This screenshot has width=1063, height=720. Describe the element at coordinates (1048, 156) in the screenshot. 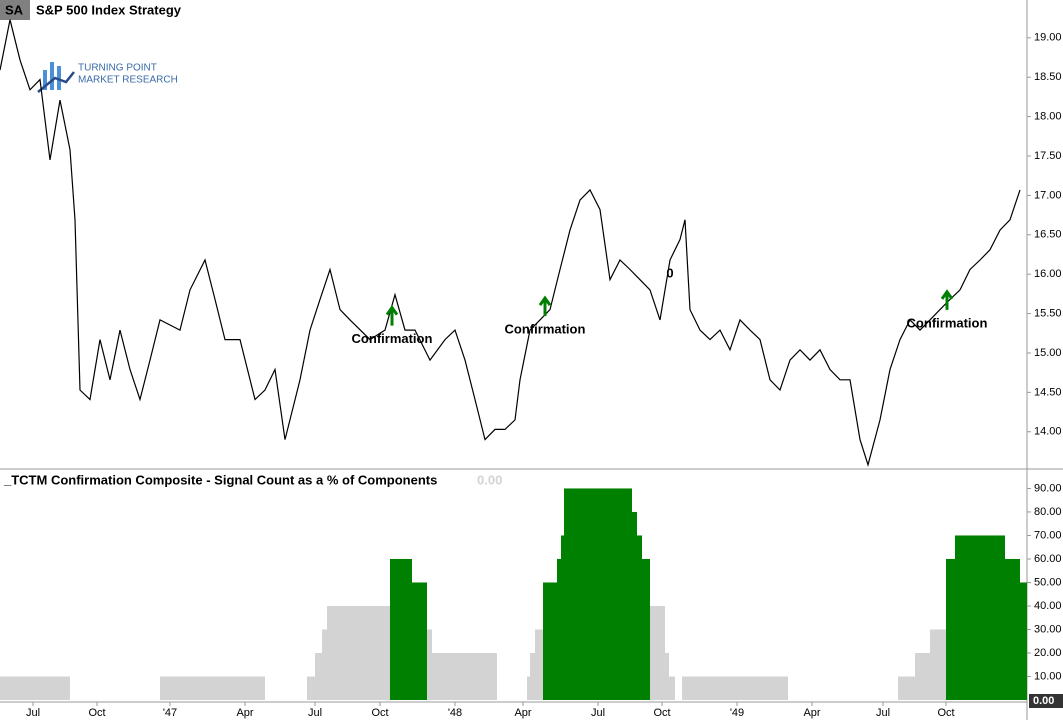

I see `y-tick-label: 17.50` at that location.